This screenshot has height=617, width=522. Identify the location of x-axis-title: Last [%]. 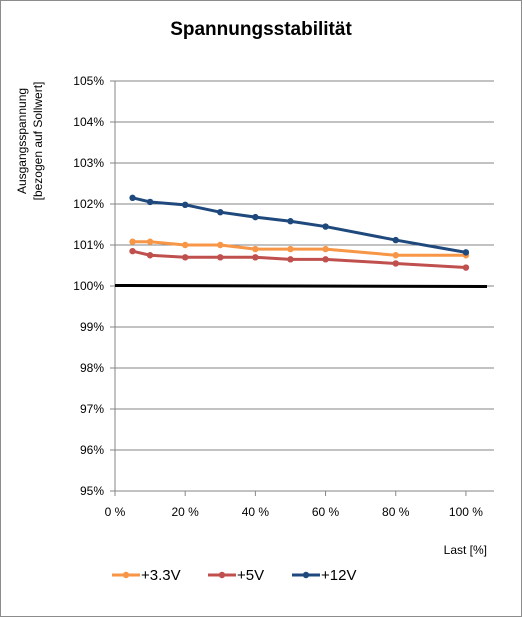
(465, 550).